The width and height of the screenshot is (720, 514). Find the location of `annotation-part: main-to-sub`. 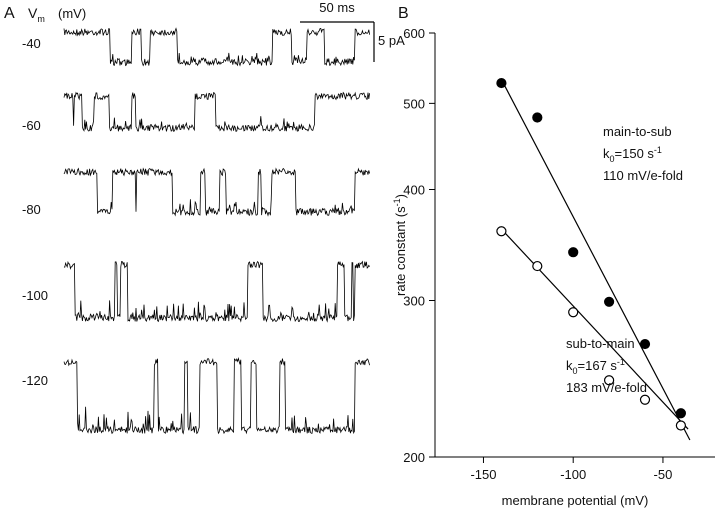

annotation-part: main-to-sub is located at coordinates (637, 131).